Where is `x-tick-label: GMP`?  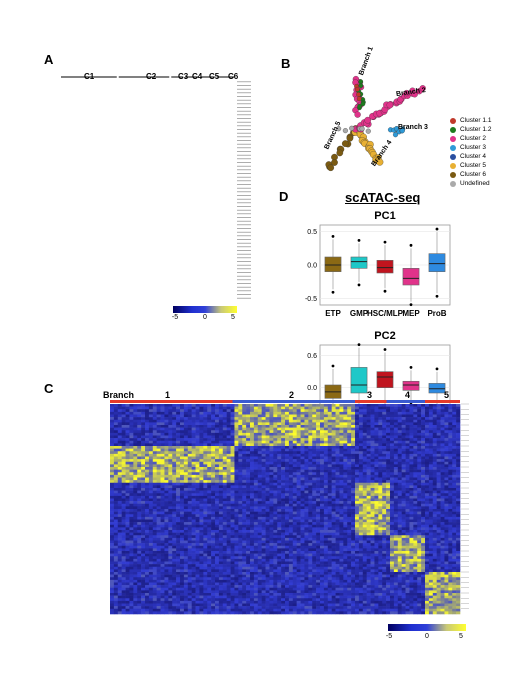
x-tick-label: GMP is located at coordinates (359, 313).